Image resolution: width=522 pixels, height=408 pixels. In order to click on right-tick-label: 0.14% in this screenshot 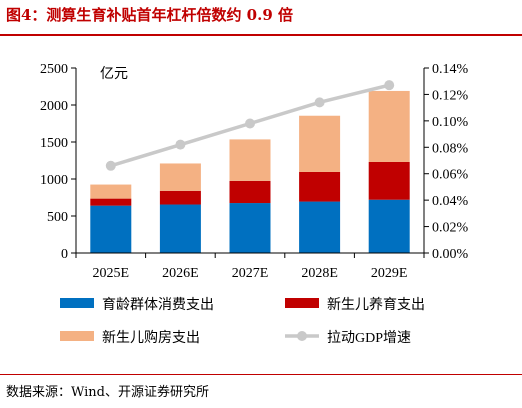, I will do `click(450, 69)`.